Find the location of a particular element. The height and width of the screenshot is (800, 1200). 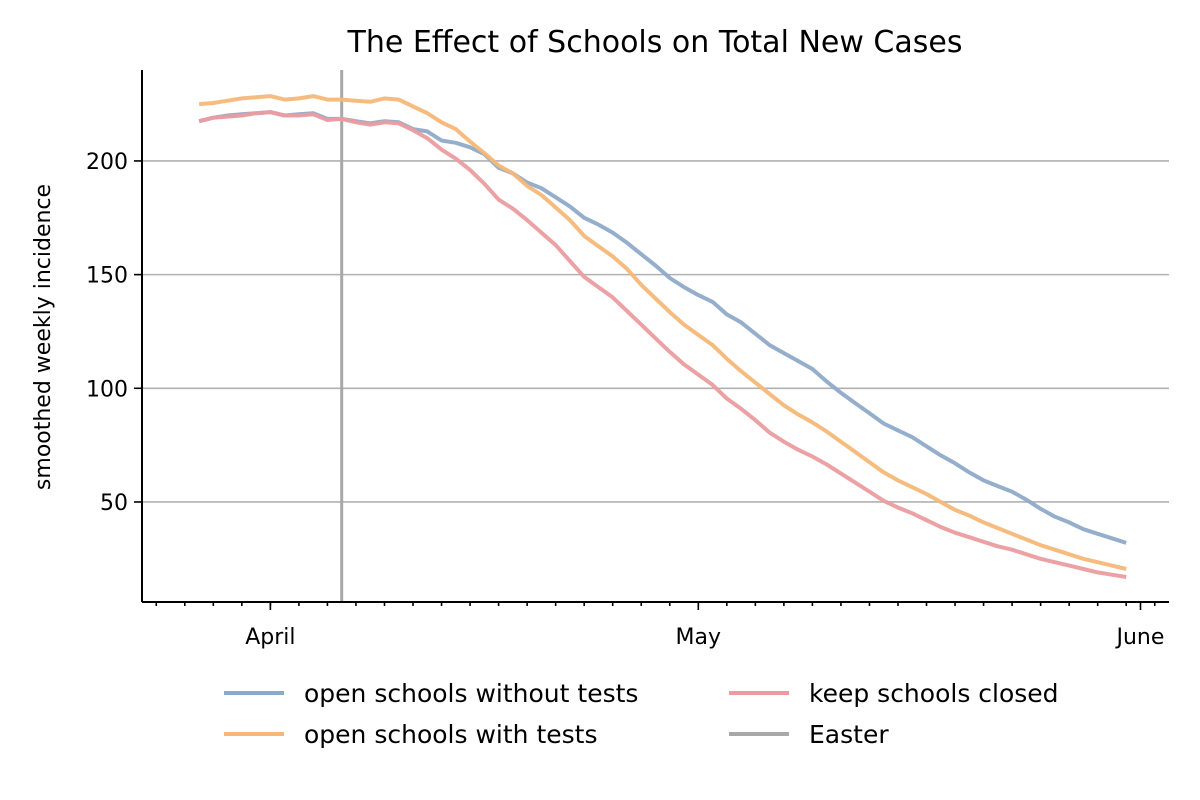

y-axis-label: smoothed weekly incidence is located at coordinates (43, 337).